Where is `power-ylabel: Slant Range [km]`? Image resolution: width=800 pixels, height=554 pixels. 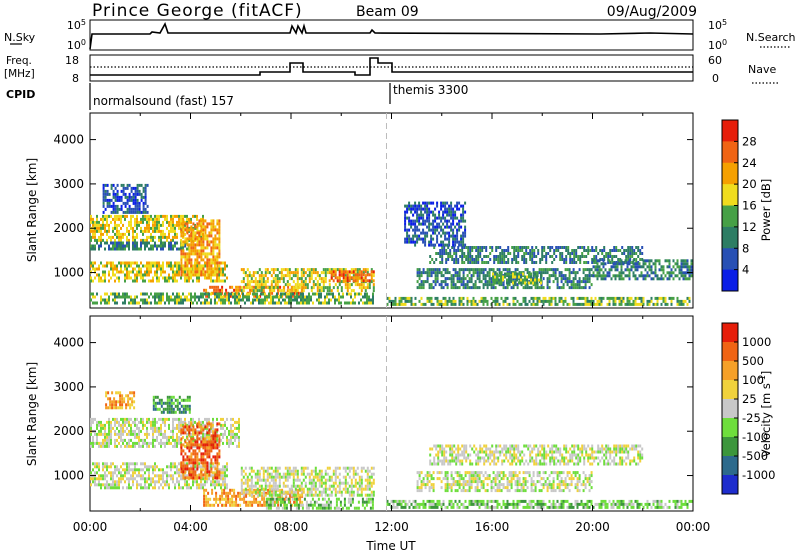 power-ylabel: Slant Range [km] is located at coordinates (32, 210).